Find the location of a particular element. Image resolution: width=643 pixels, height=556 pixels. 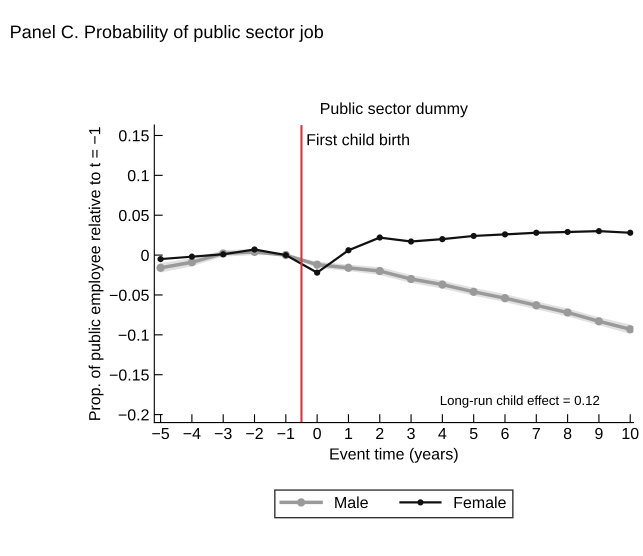

y-tick-label: 0.05 is located at coordinates (134, 216).